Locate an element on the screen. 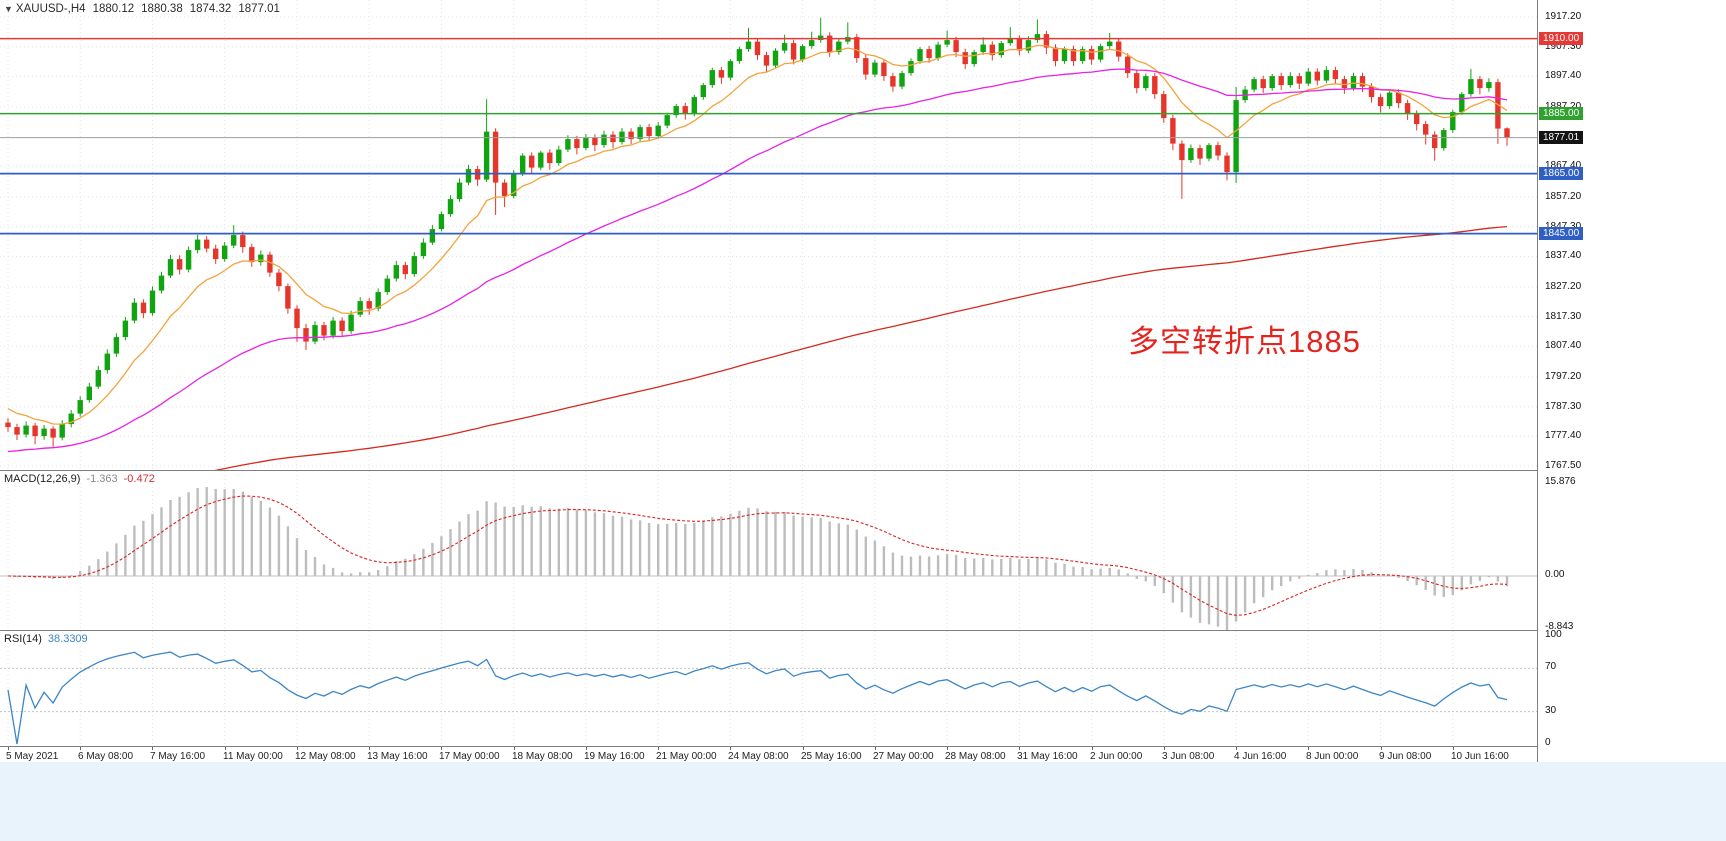 The width and height of the screenshot is (1726, 841). time-axis-label: 28 May 08:00 is located at coordinates (975, 756).